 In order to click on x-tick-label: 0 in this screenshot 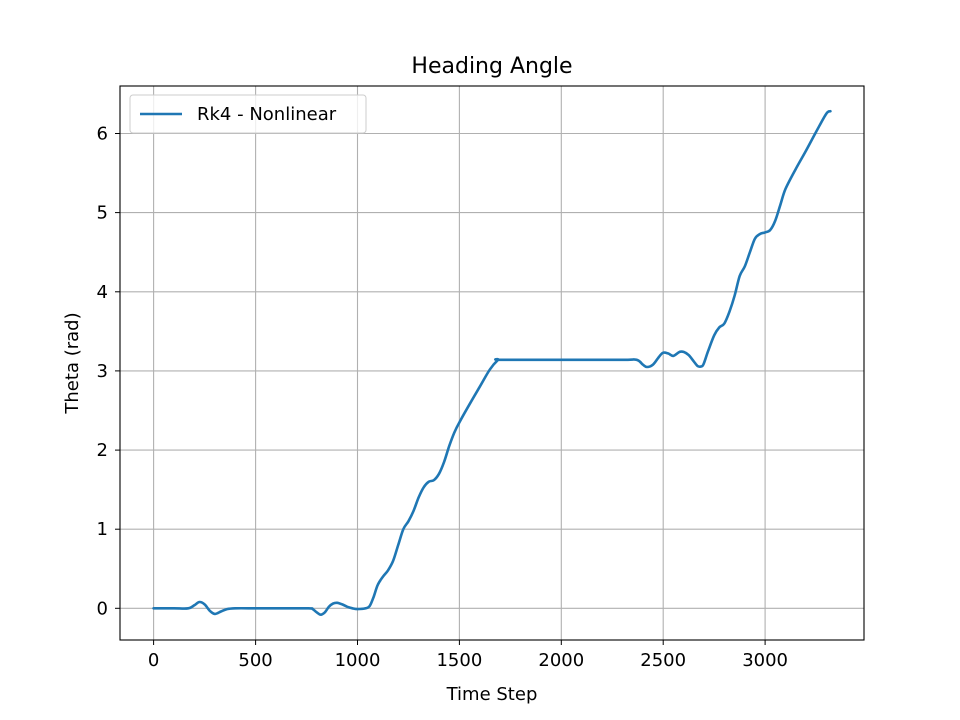, I will do `click(153, 660)`.